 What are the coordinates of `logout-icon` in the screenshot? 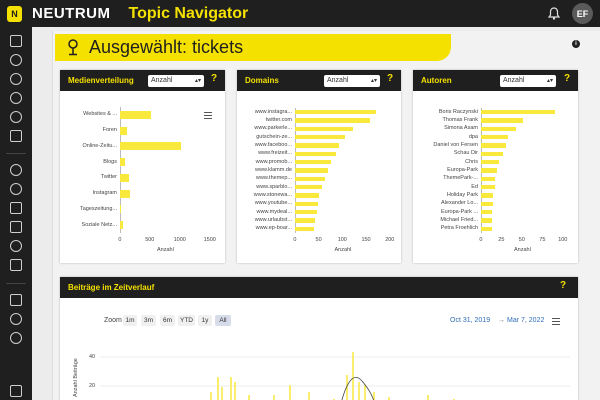 It's located at (16, 391).